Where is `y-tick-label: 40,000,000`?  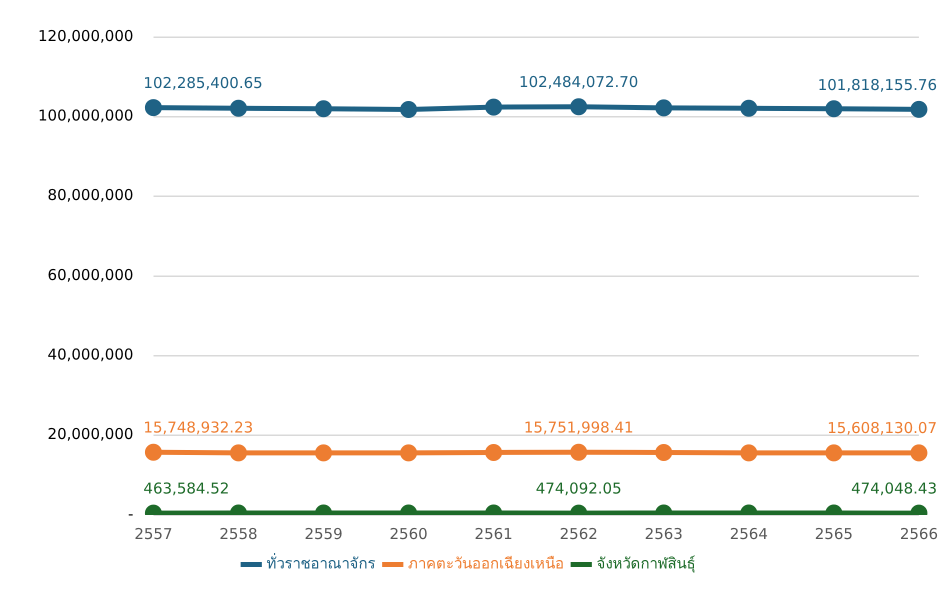 y-tick-label: 40,000,000 is located at coordinates (91, 355).